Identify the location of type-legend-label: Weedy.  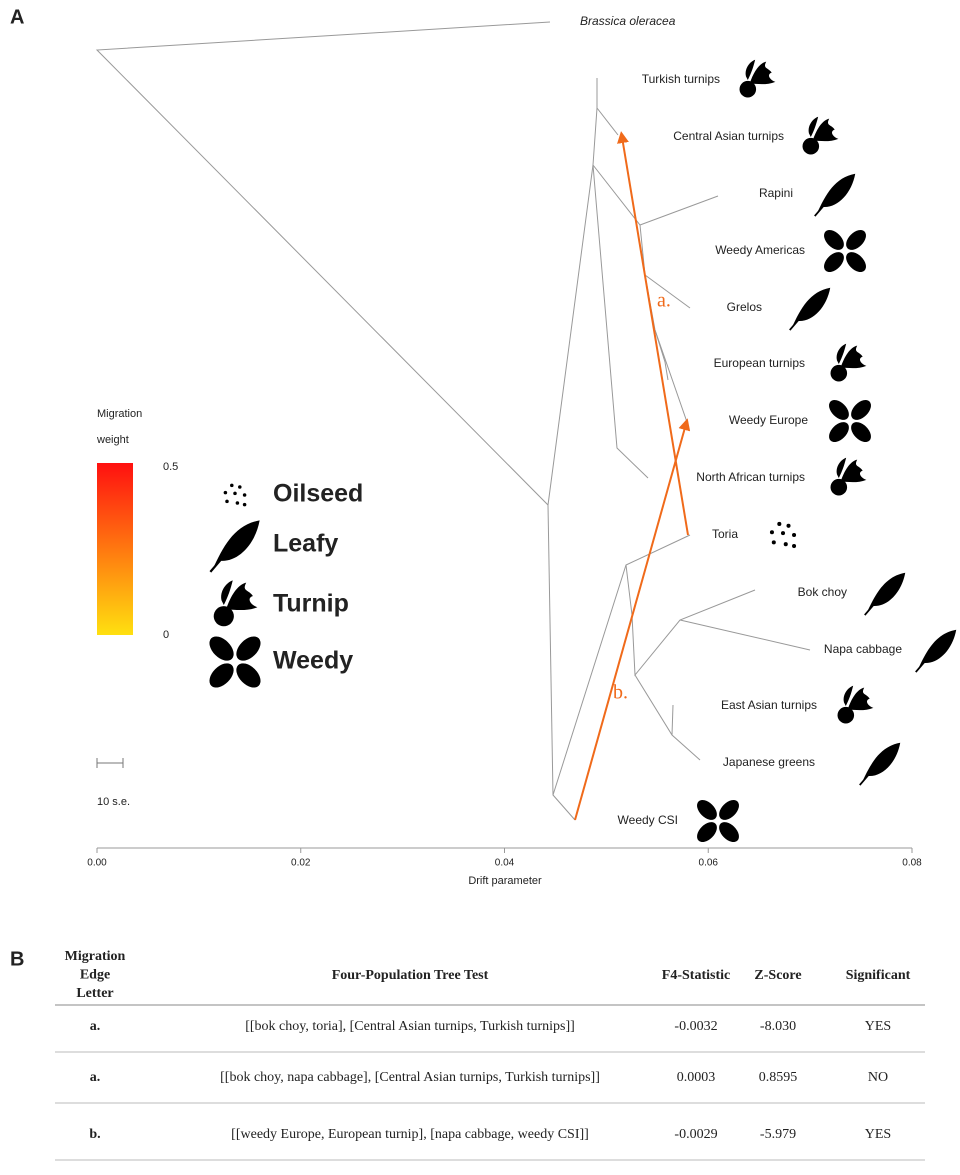
(313, 661).